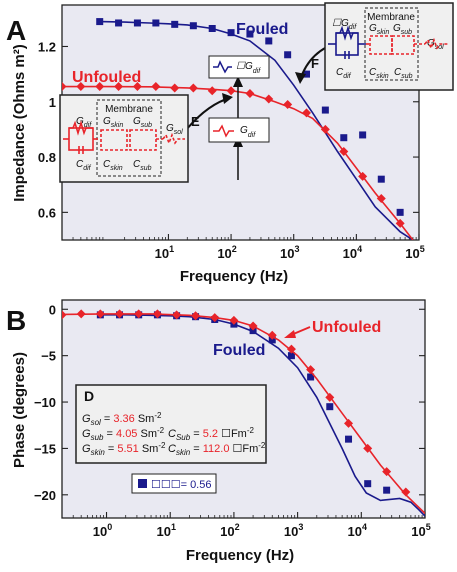 The height and width of the screenshot is (572, 457). Describe the element at coordinates (123, 434) in the screenshot. I see `param-row-sub: Gsub = 4.05 Sm-2` at that location.